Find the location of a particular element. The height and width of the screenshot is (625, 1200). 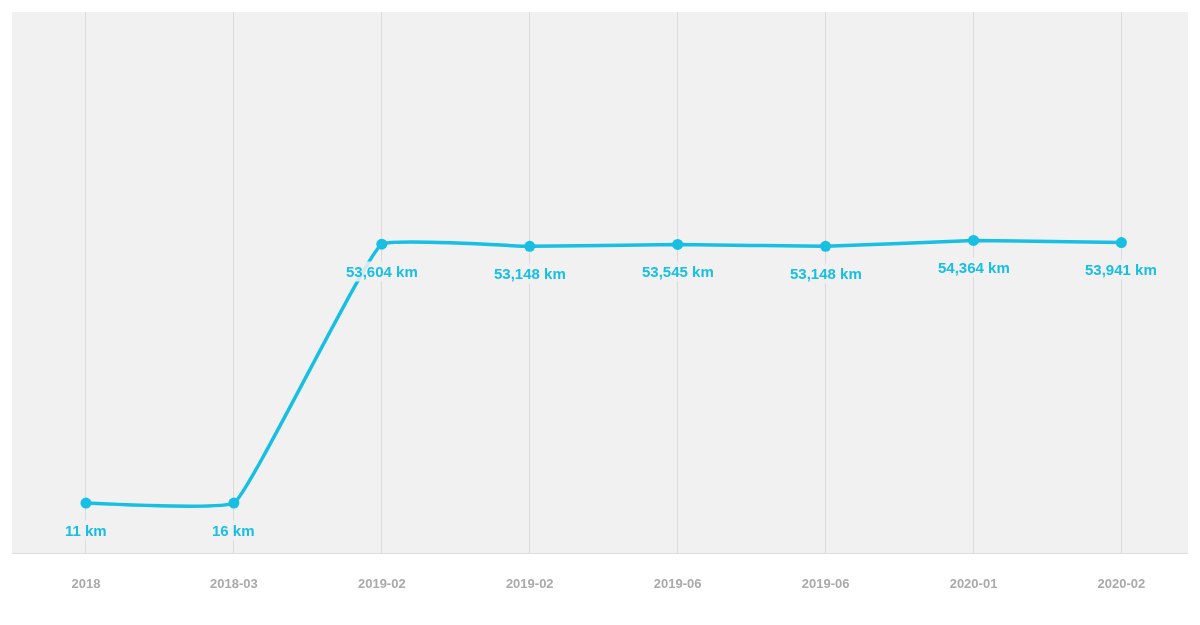

data-label: 54,364 km is located at coordinates (974, 267).